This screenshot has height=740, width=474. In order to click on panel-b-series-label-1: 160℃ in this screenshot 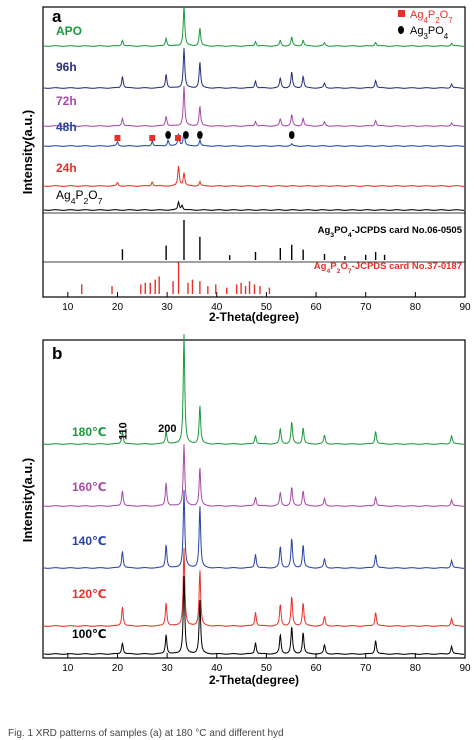, I will do `click(89, 487)`.